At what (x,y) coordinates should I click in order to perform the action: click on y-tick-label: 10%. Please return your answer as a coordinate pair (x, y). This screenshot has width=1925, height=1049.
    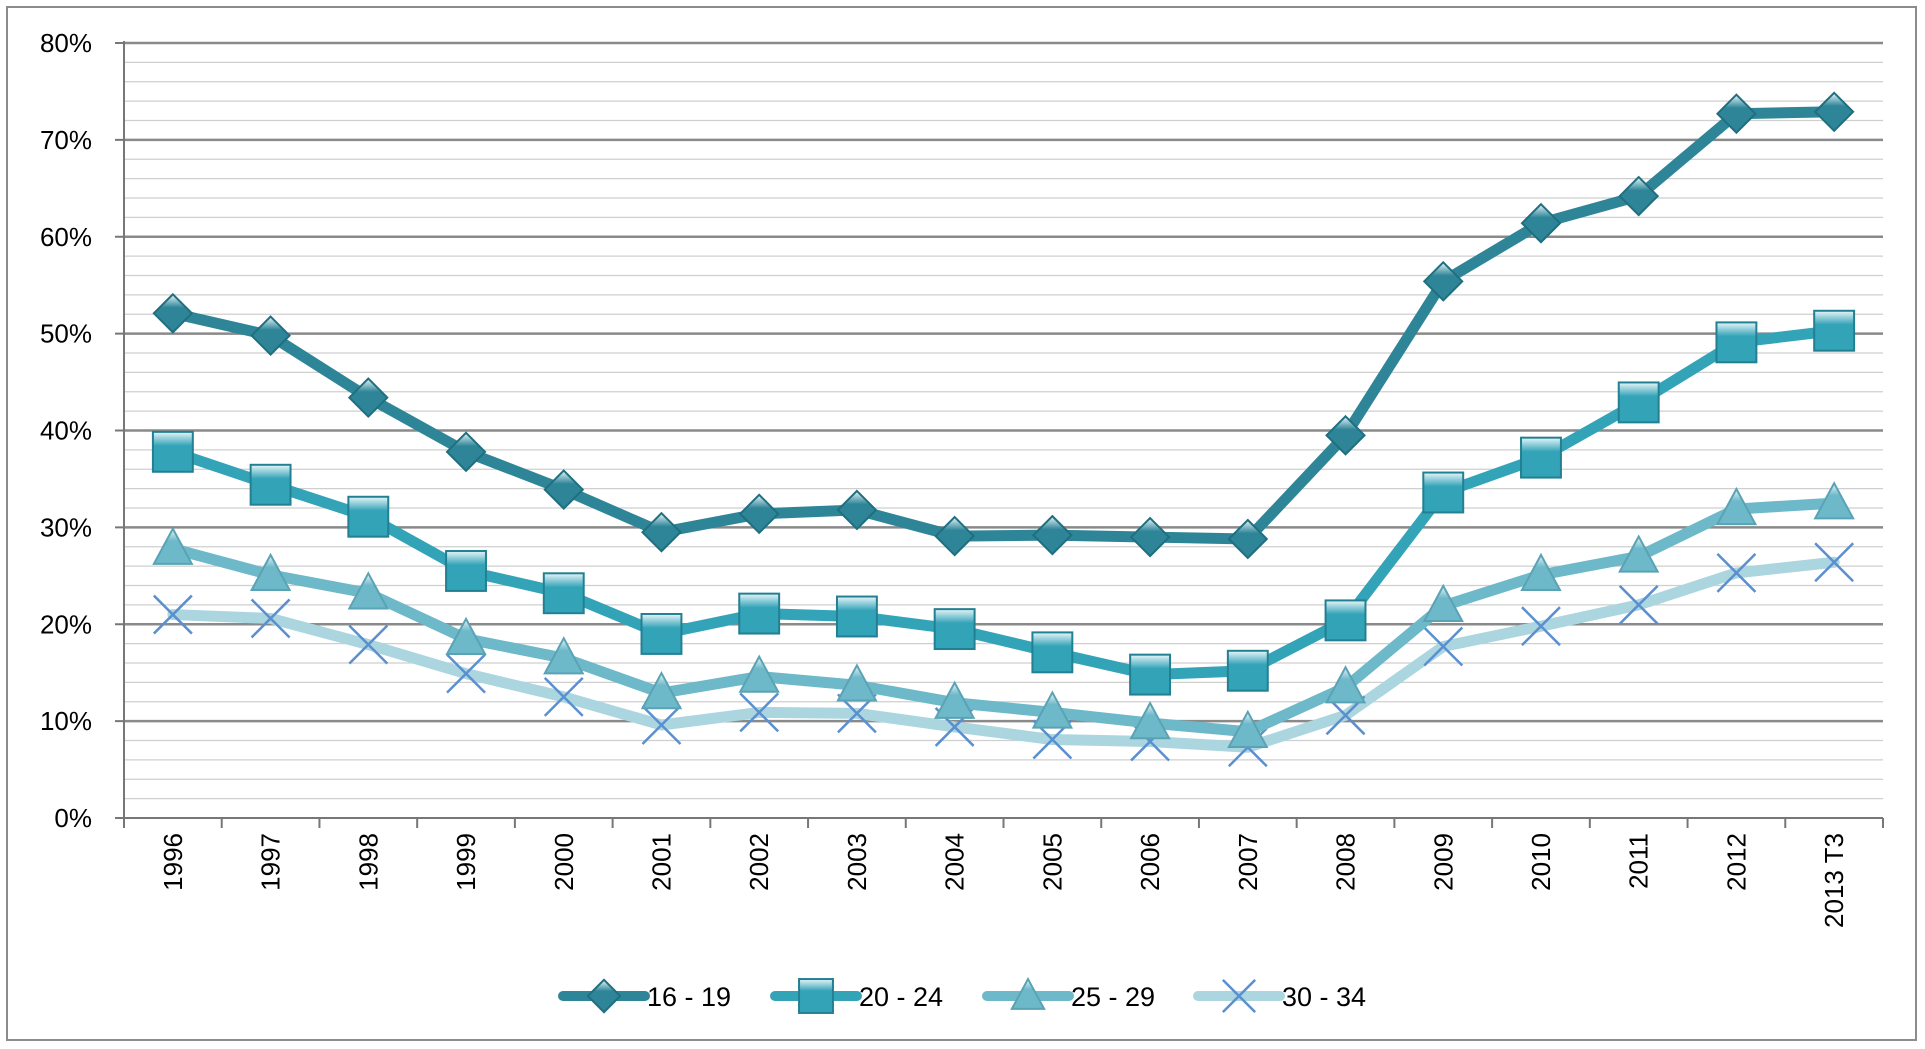
    Looking at the image, I should click on (66, 721).